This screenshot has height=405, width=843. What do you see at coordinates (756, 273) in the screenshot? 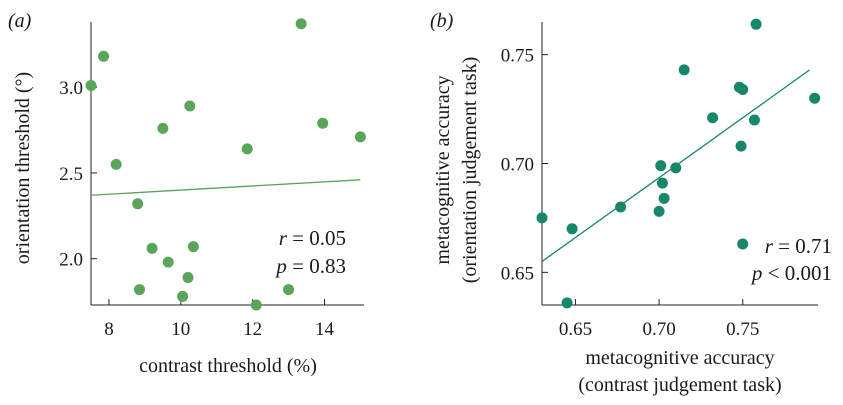
I see `panel-b-p-symbol: p` at bounding box center [756, 273].